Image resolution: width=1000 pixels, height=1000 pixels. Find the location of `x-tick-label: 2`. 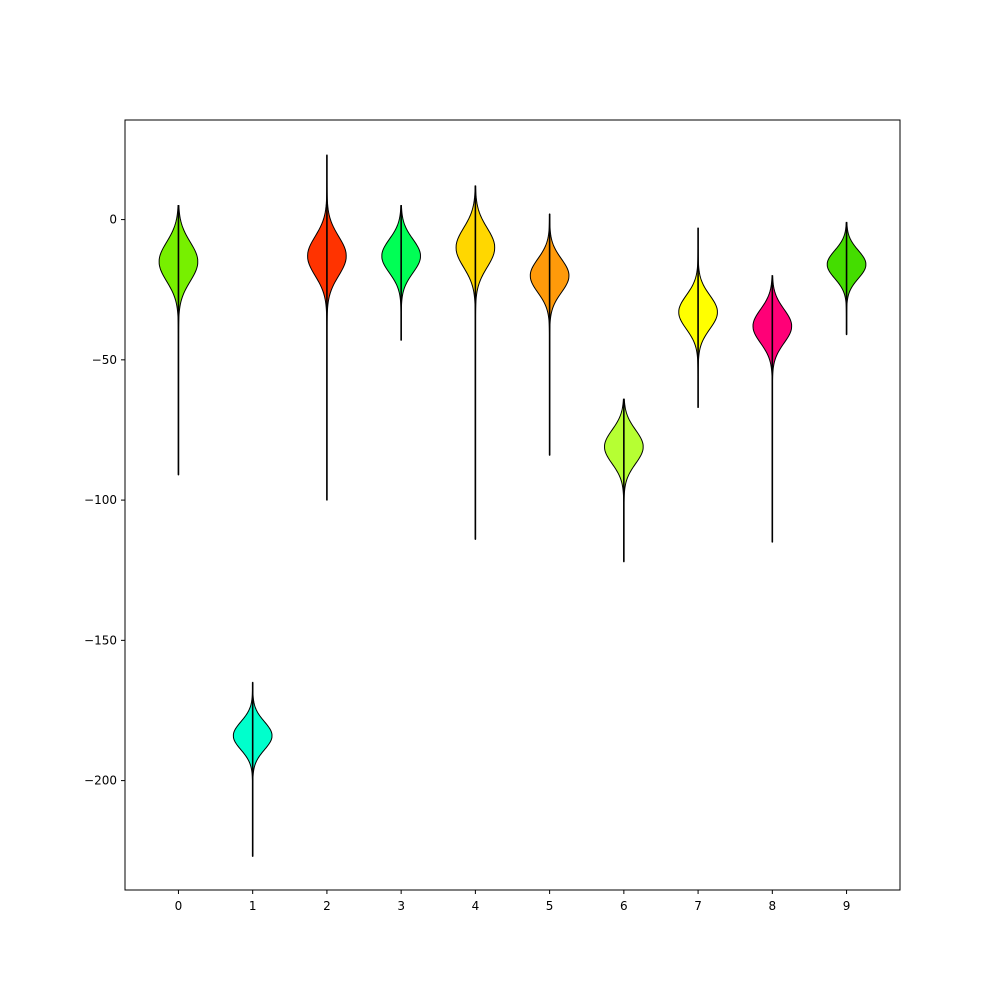

x-tick-label: 2 is located at coordinates (327, 906).